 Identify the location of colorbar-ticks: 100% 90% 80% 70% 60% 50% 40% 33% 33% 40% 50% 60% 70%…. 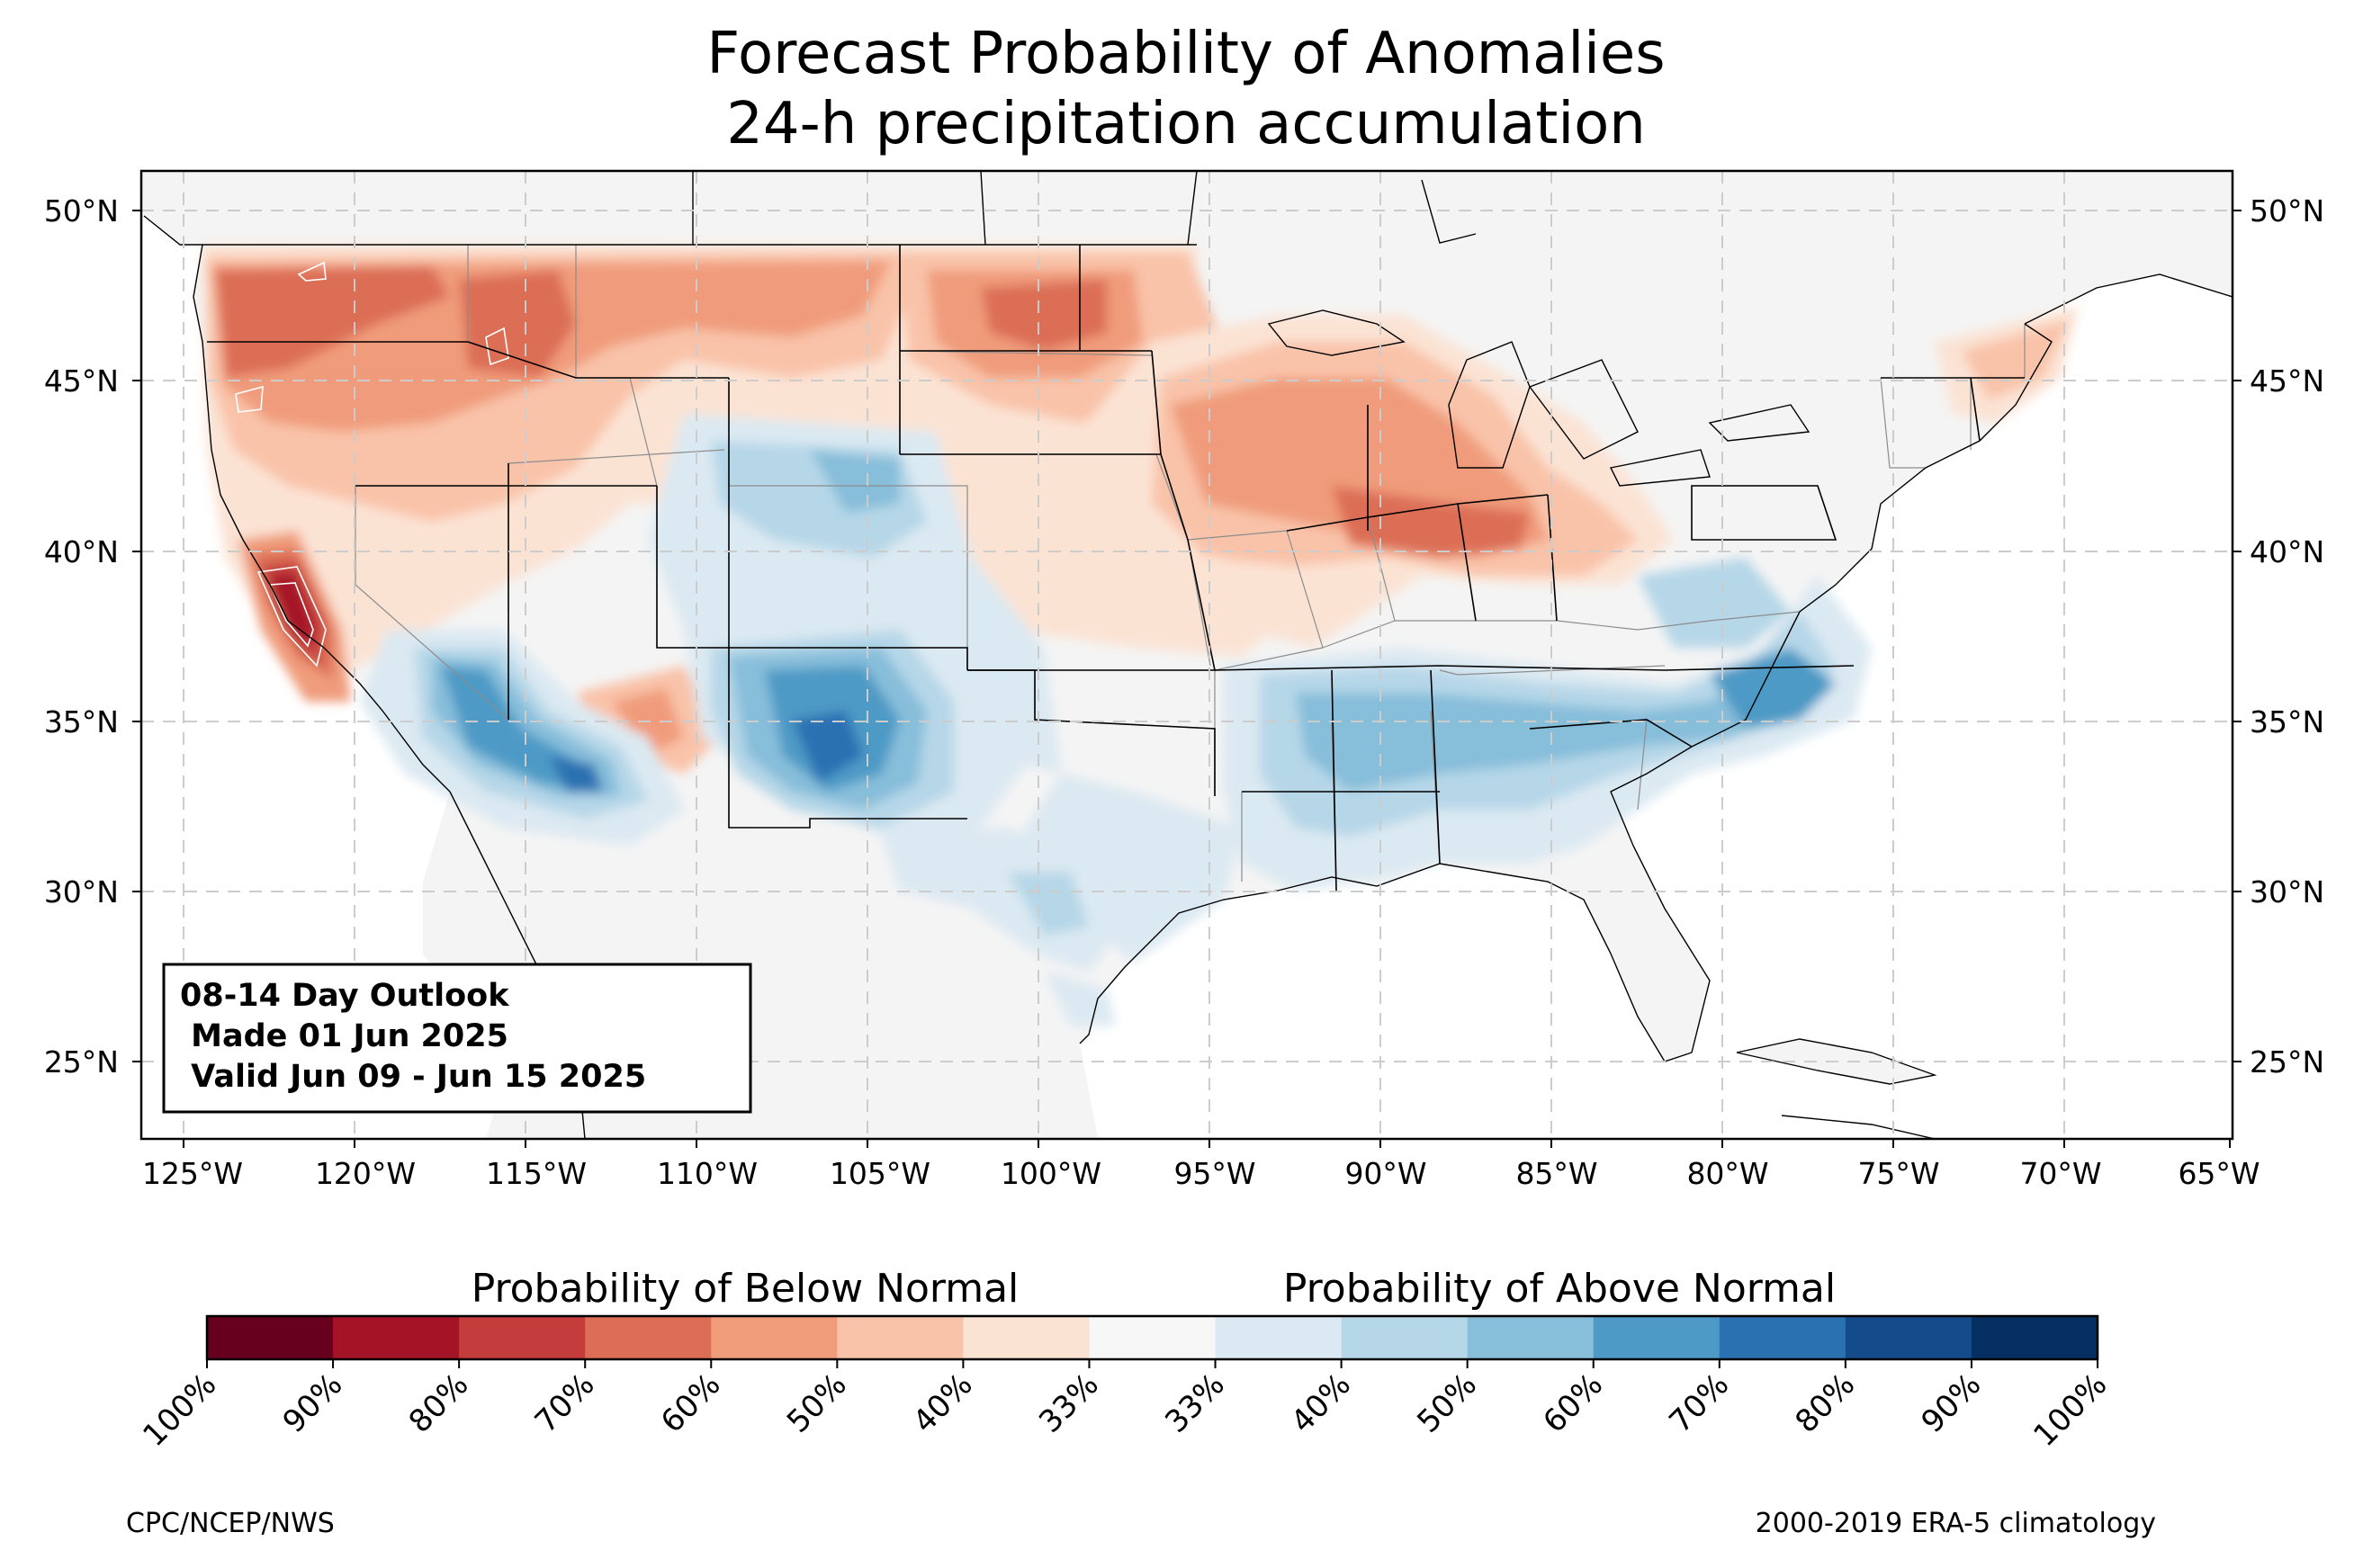
(1125, 1406).